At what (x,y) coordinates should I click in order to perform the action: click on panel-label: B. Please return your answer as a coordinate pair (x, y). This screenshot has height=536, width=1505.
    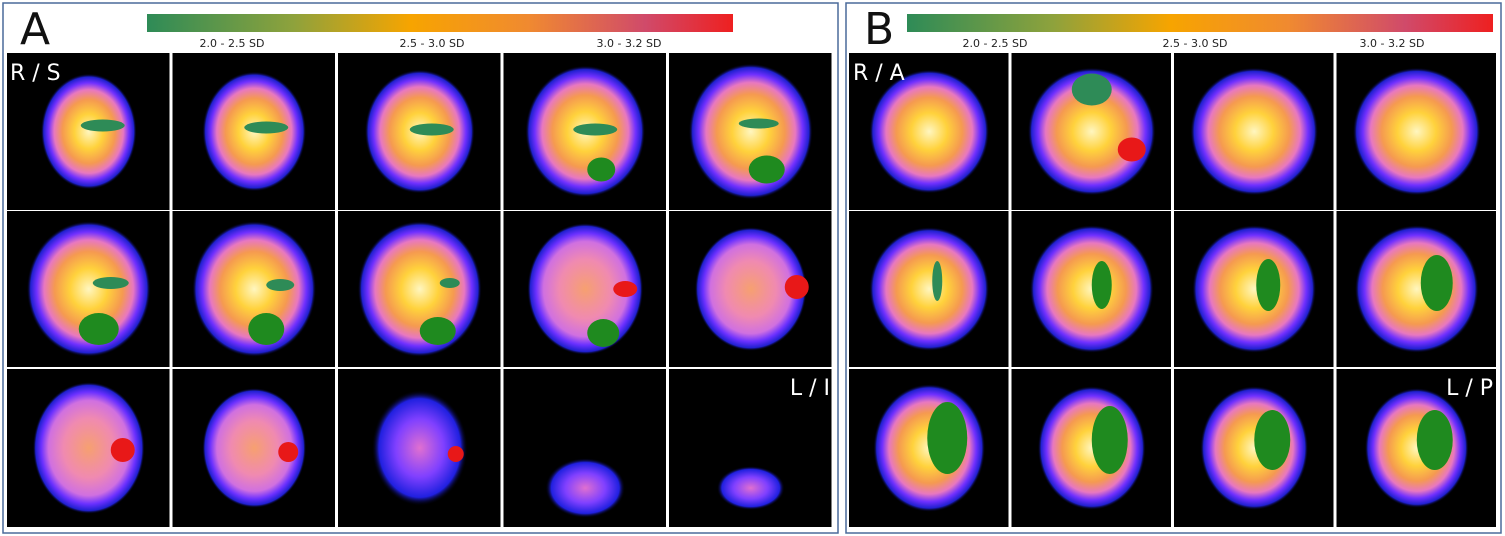
    Looking at the image, I should click on (879, 29).